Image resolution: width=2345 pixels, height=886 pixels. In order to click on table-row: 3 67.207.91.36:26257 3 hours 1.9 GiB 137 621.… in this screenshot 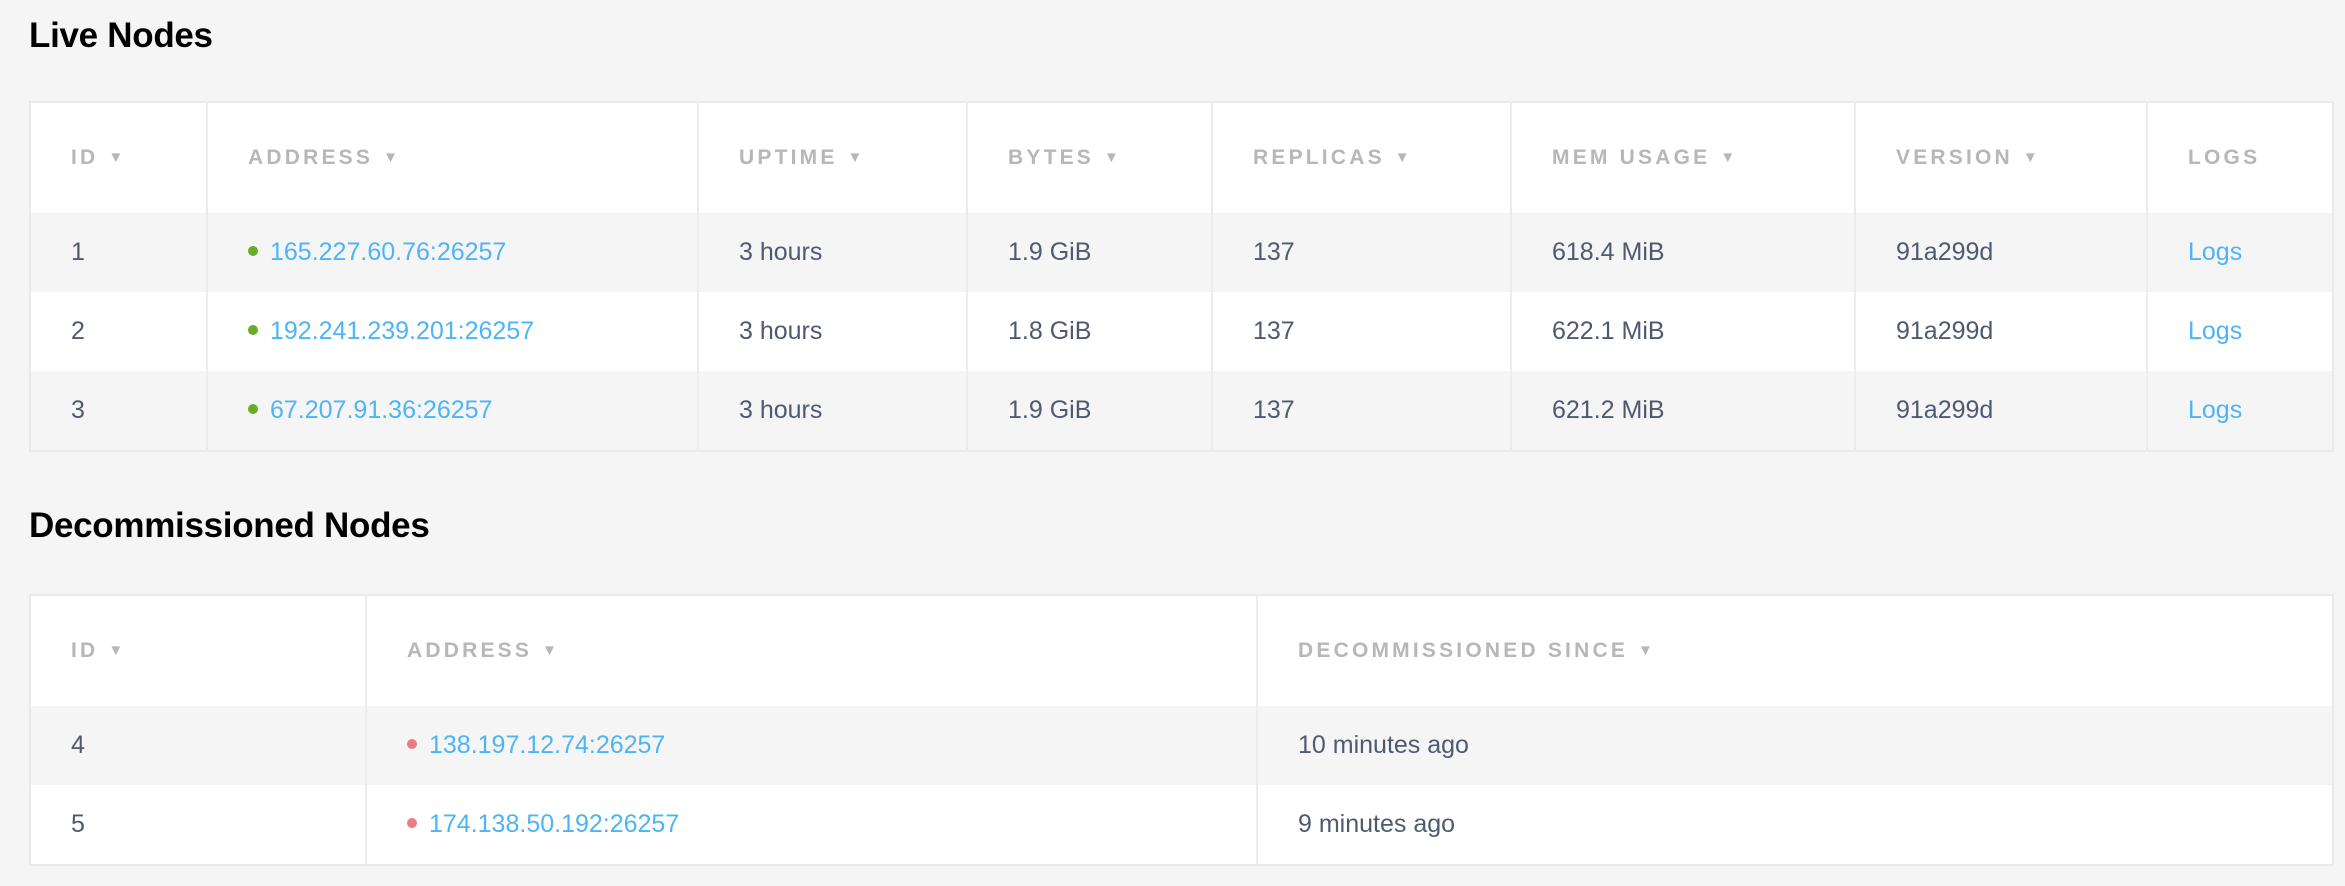, I will do `click(1181, 411)`.